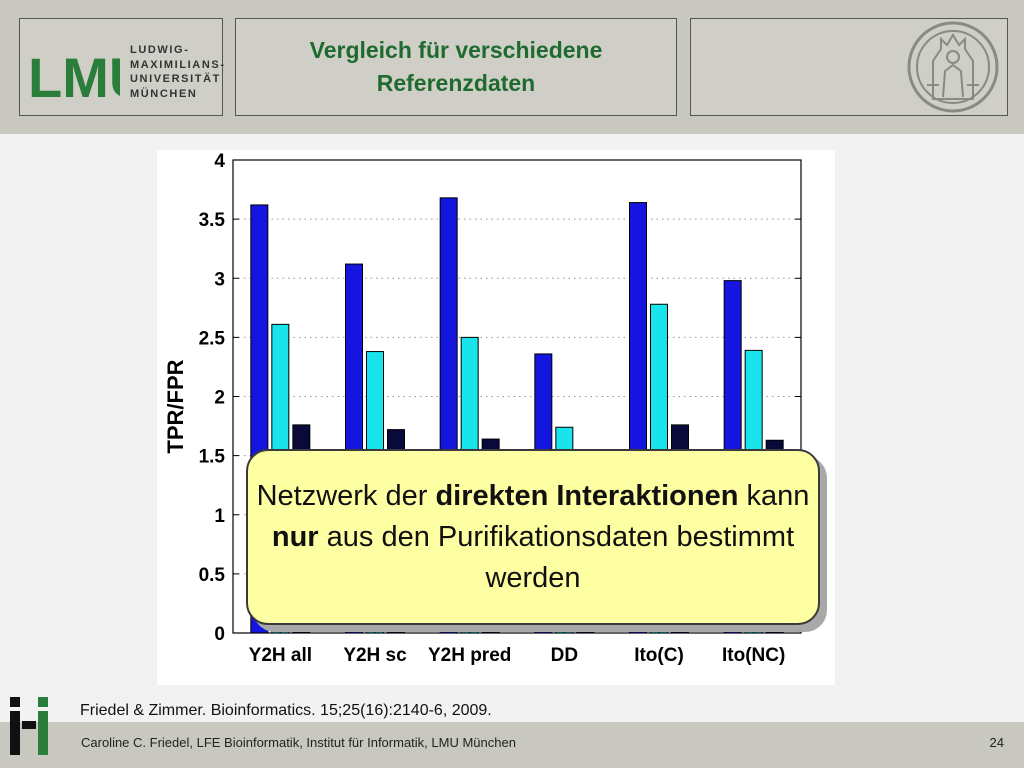 Image resolution: width=1024 pixels, height=768 pixels. I want to click on university-line: UNIVERSITÄT, so click(175, 79).